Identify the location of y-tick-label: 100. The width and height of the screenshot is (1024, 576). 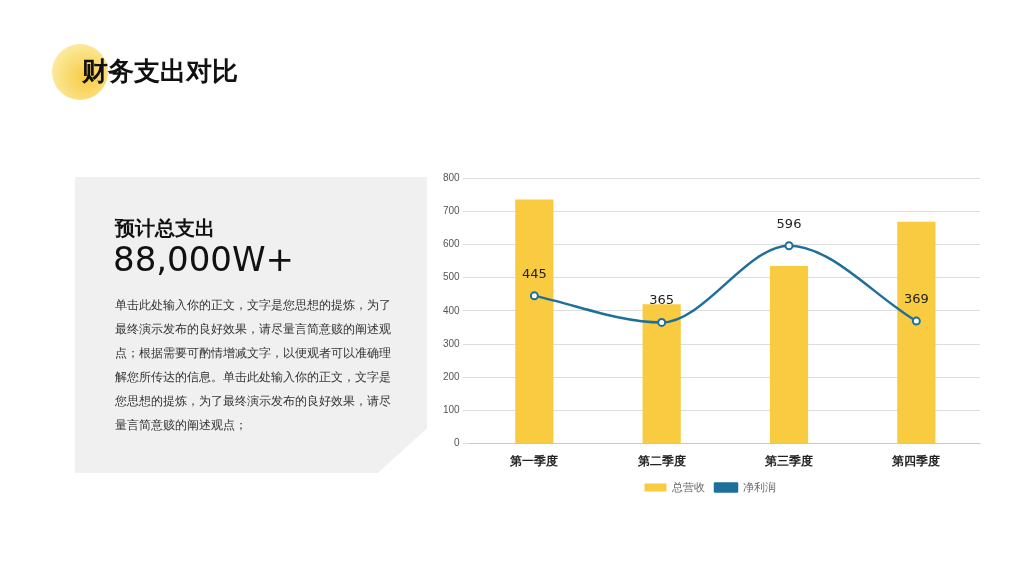
(452, 410).